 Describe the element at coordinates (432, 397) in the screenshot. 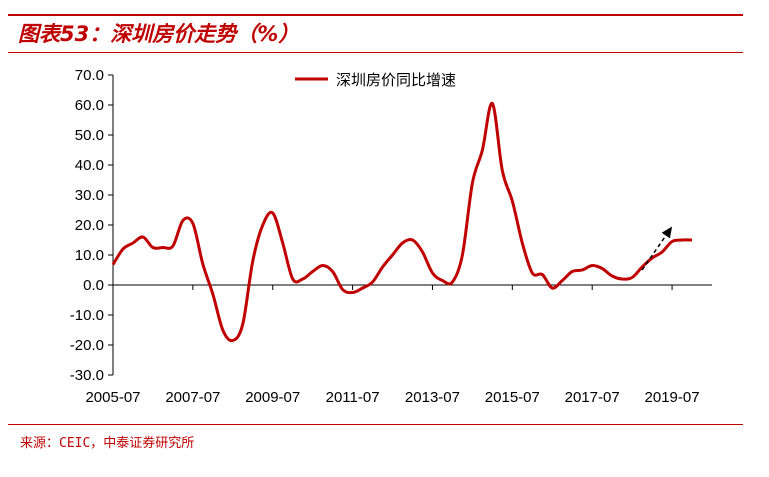

I see `x-tick-label: 2013-07` at that location.